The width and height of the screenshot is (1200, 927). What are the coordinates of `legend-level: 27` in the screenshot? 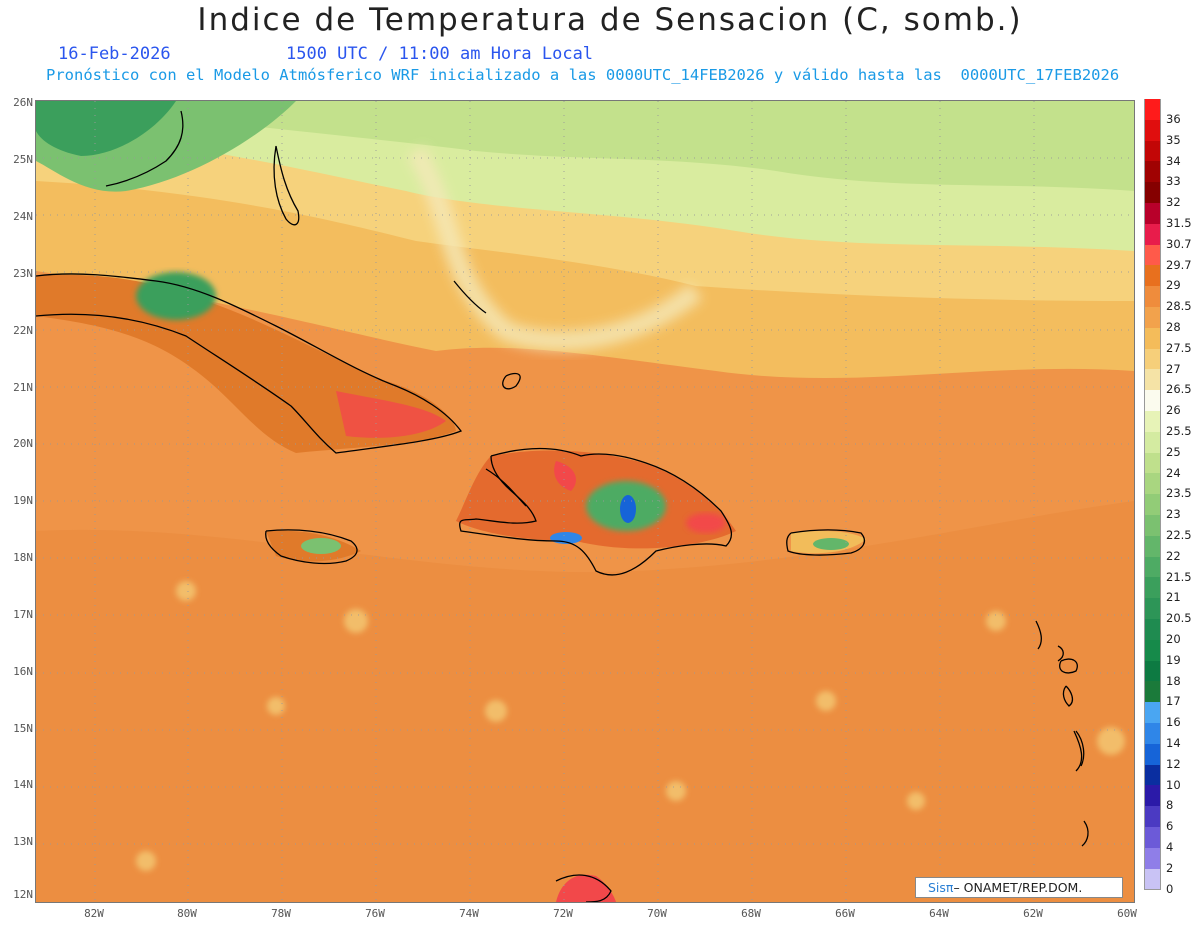 It's located at (1173, 368).